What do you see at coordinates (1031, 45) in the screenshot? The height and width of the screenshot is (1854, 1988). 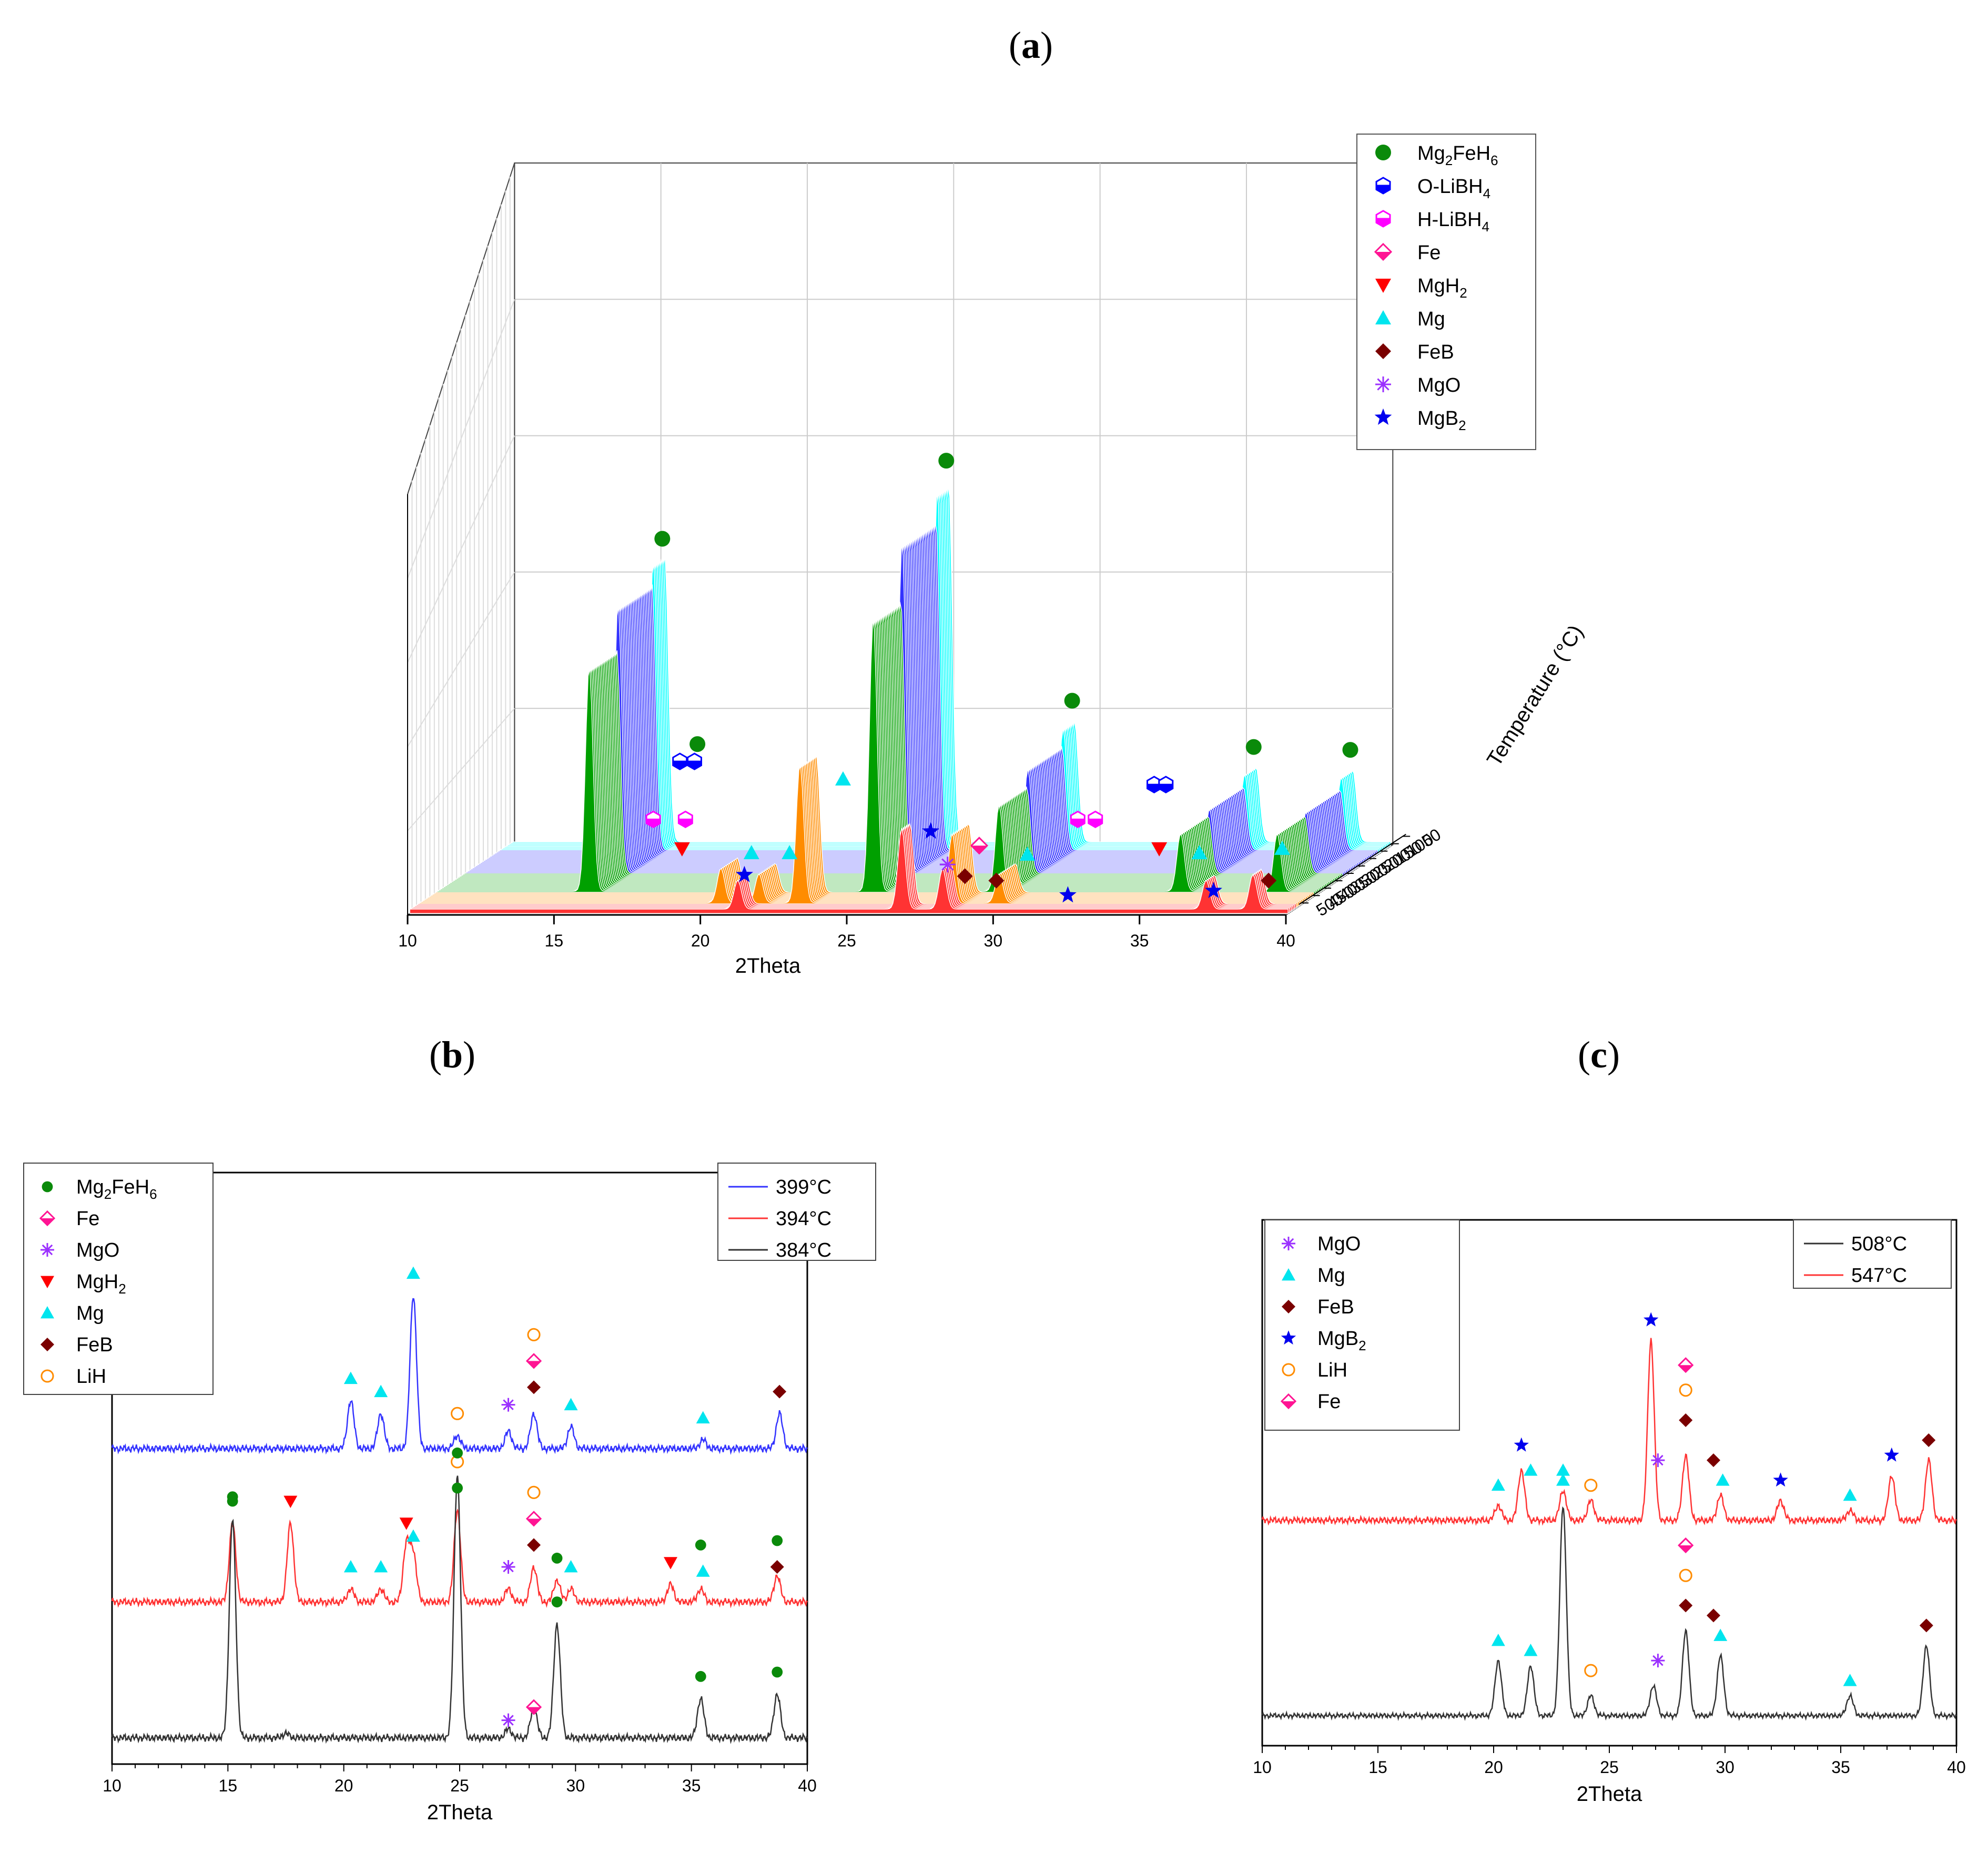 I see `panel-a-title: (a)` at bounding box center [1031, 45].